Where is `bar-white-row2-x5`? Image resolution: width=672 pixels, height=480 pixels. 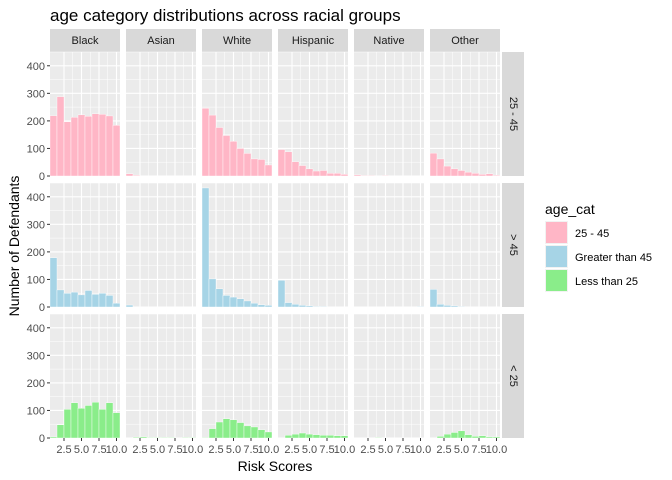 bar-white-row2-x5 is located at coordinates (233, 302).